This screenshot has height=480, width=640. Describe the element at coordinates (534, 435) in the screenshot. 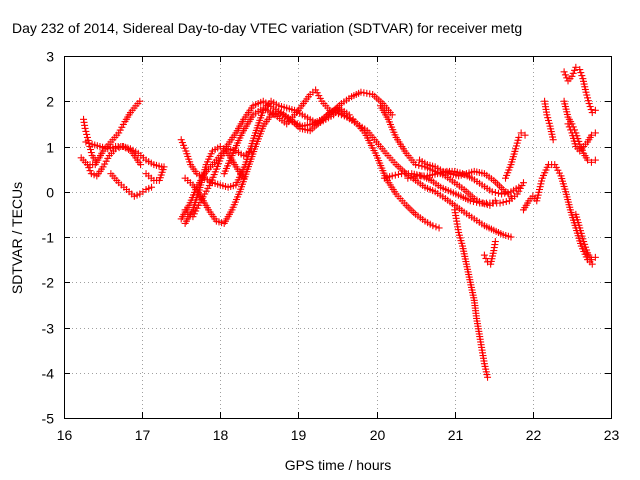

I see `x-tick-label: 22` at that location.